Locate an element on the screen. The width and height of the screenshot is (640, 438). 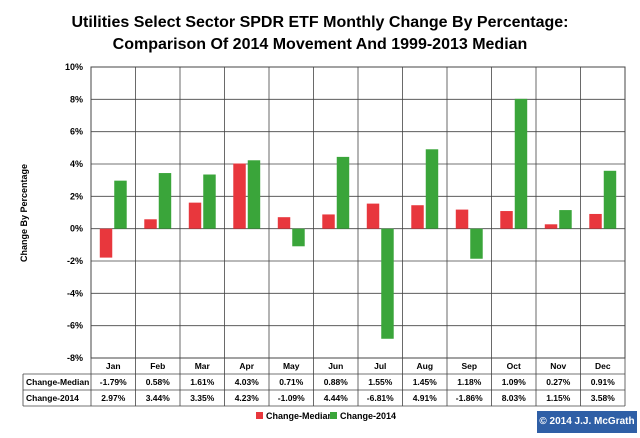
table-cell: 0.71% is located at coordinates (291, 382).